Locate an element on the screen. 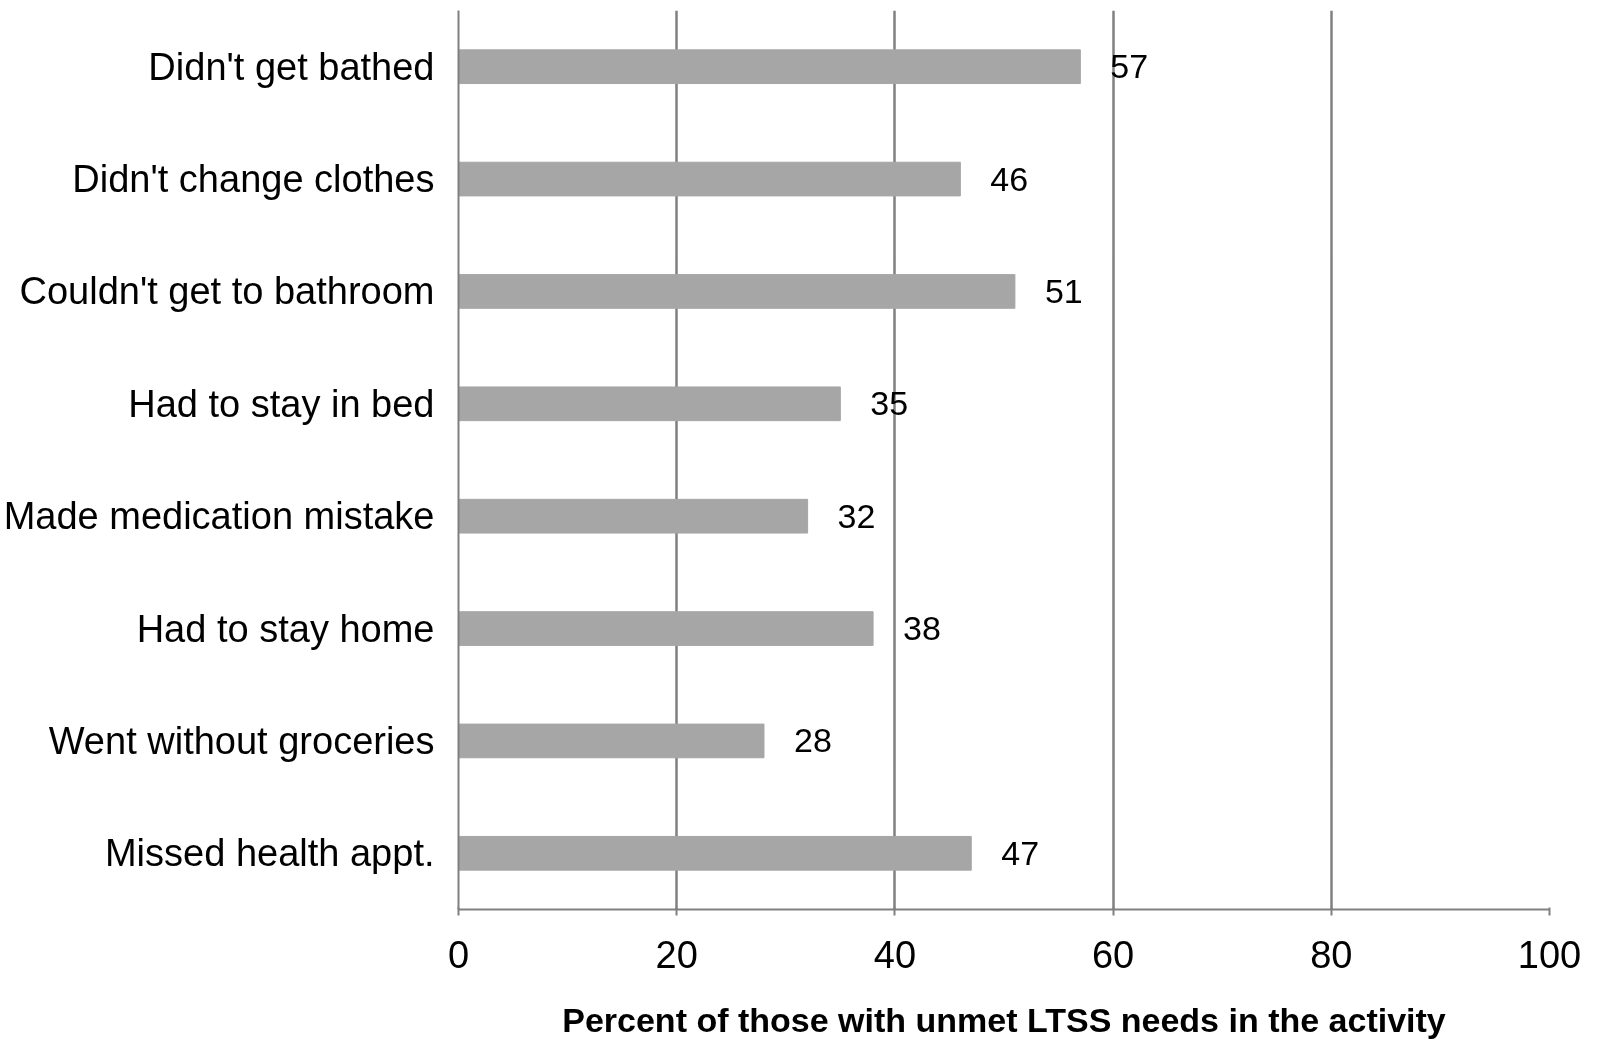  x-tick-label: 20 is located at coordinates (676, 954).